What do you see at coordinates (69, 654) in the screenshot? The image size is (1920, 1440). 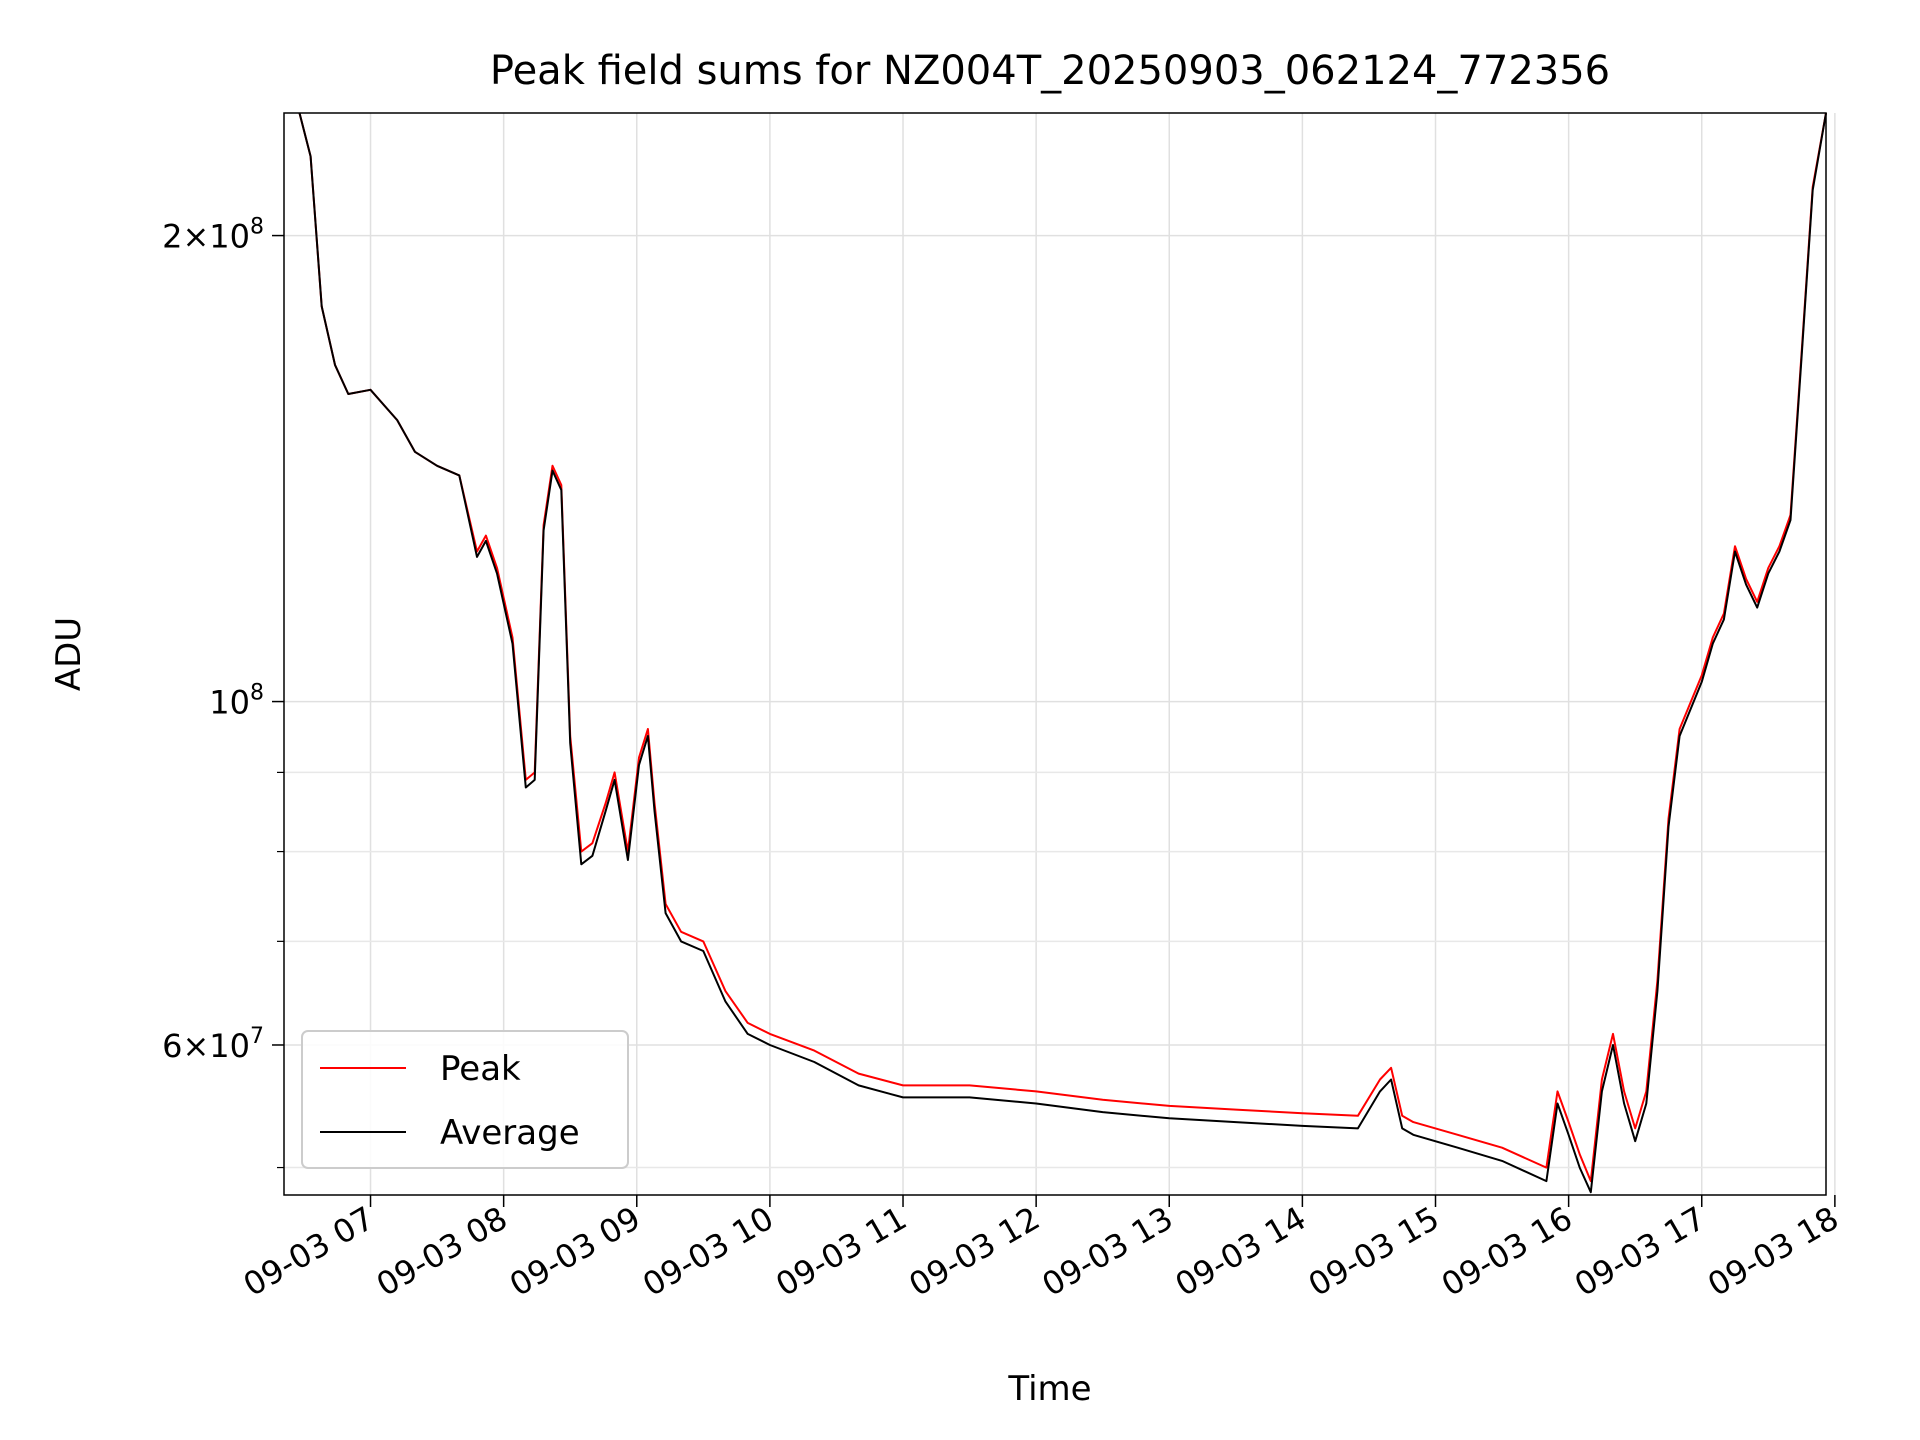 I see `y-axis-label: ADU` at bounding box center [69, 654].